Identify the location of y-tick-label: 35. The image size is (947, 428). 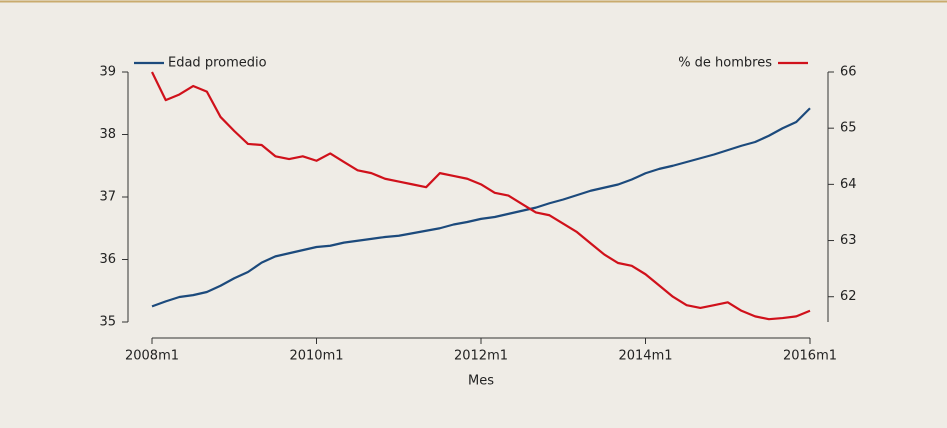
(107, 322).